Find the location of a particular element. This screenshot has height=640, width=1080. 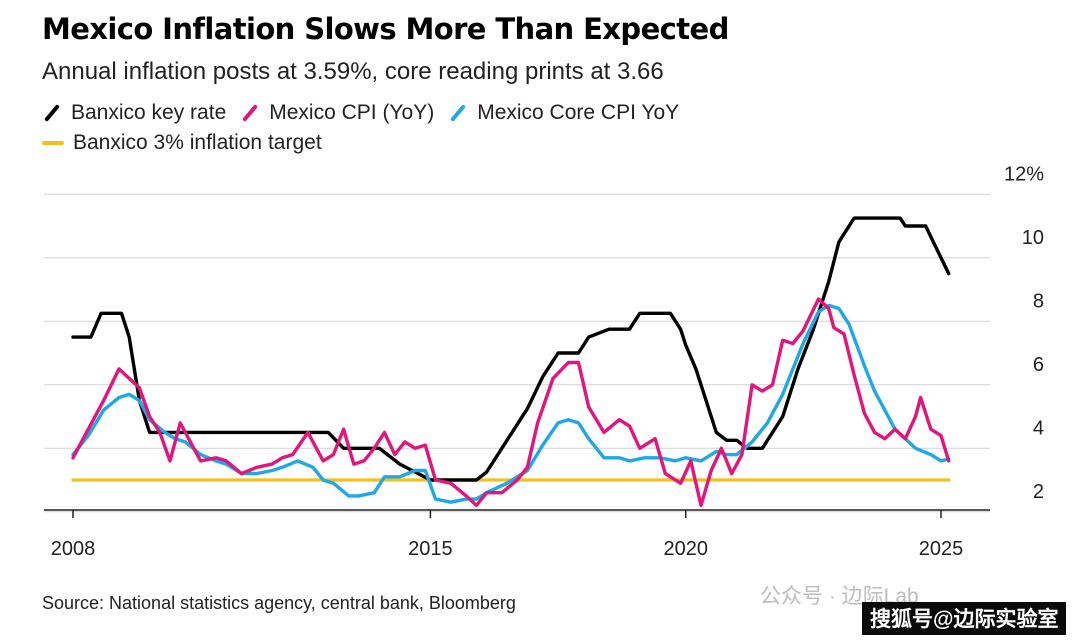

legend-item-core-cpi: Mexico Core CPI YoY is located at coordinates (563, 113).